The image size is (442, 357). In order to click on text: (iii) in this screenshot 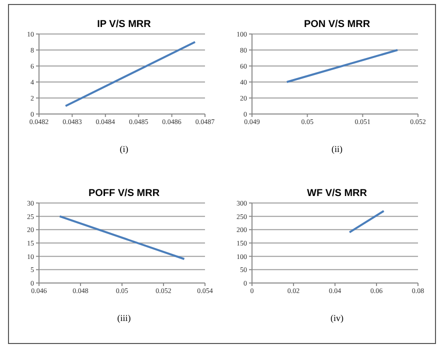, I will do `click(124, 318)`.